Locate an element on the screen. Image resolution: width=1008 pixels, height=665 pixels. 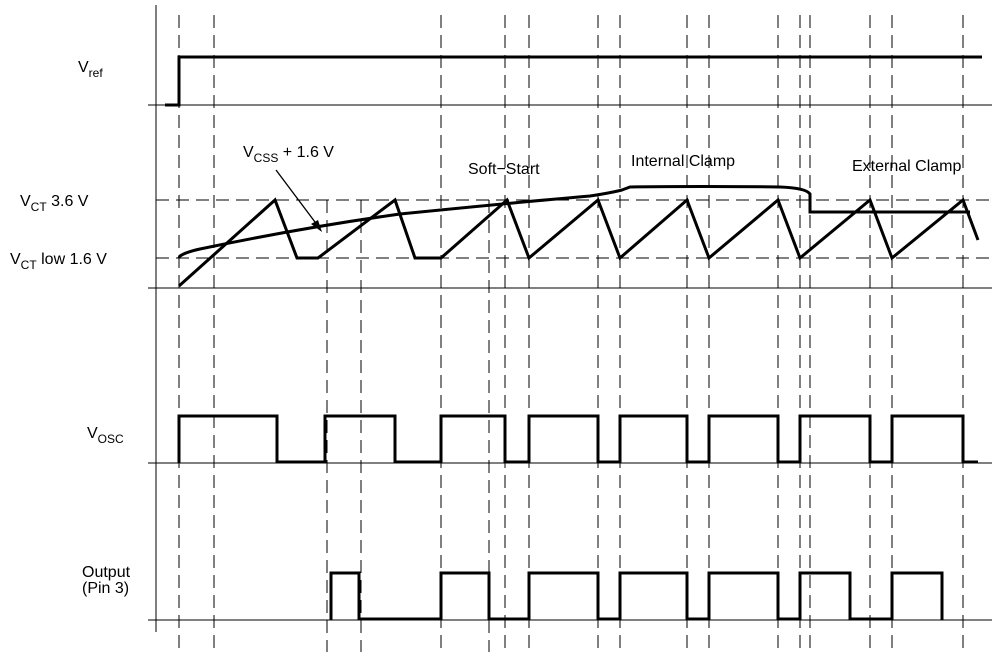
external-clamp-annotation: External Clamp is located at coordinates (906, 166).